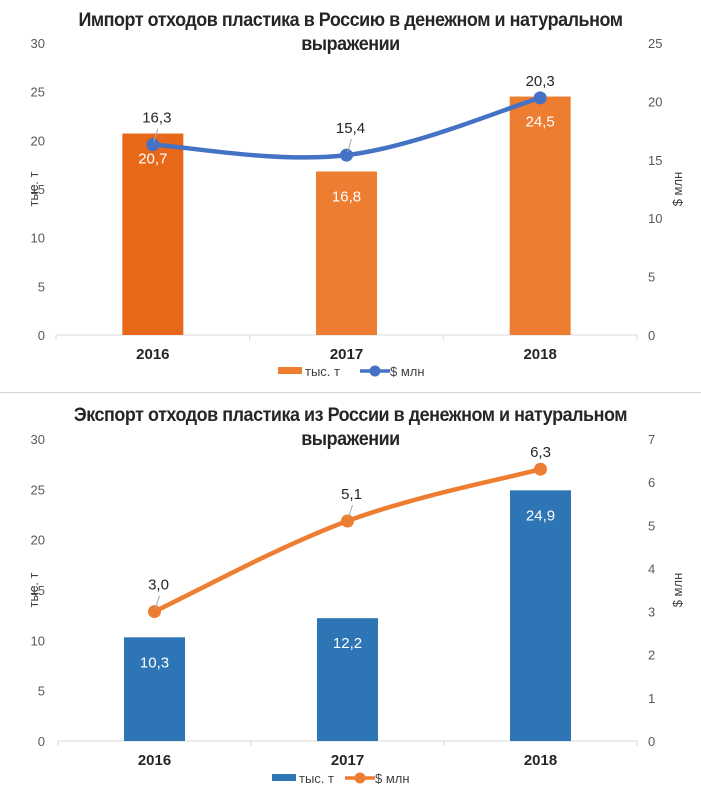 The height and width of the screenshot is (800, 701). I want to click on line-data-label: 20,3, so click(540, 81).